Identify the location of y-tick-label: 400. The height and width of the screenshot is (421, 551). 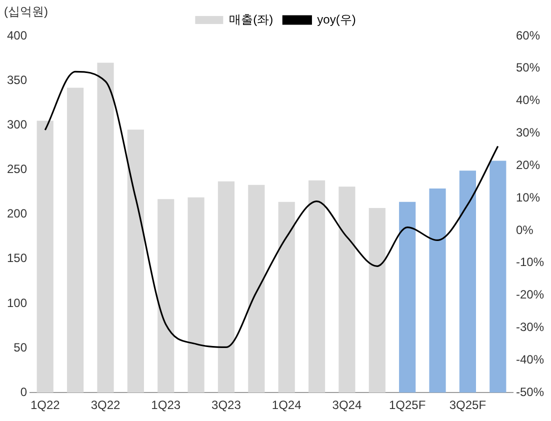
(17, 35).